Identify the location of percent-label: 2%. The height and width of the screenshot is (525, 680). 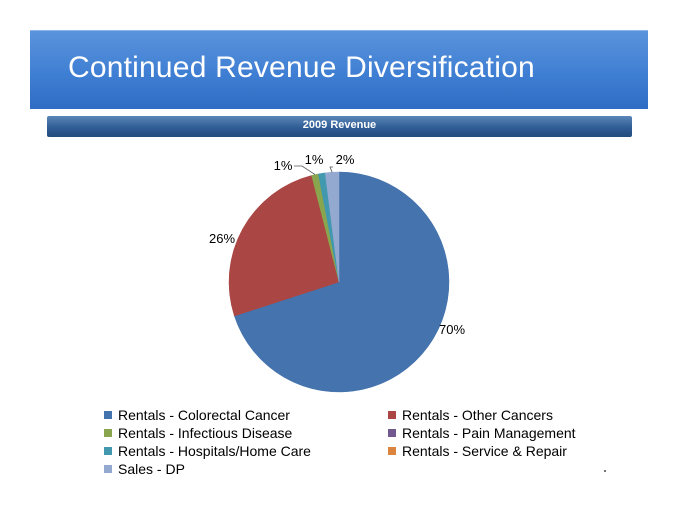
(345, 159).